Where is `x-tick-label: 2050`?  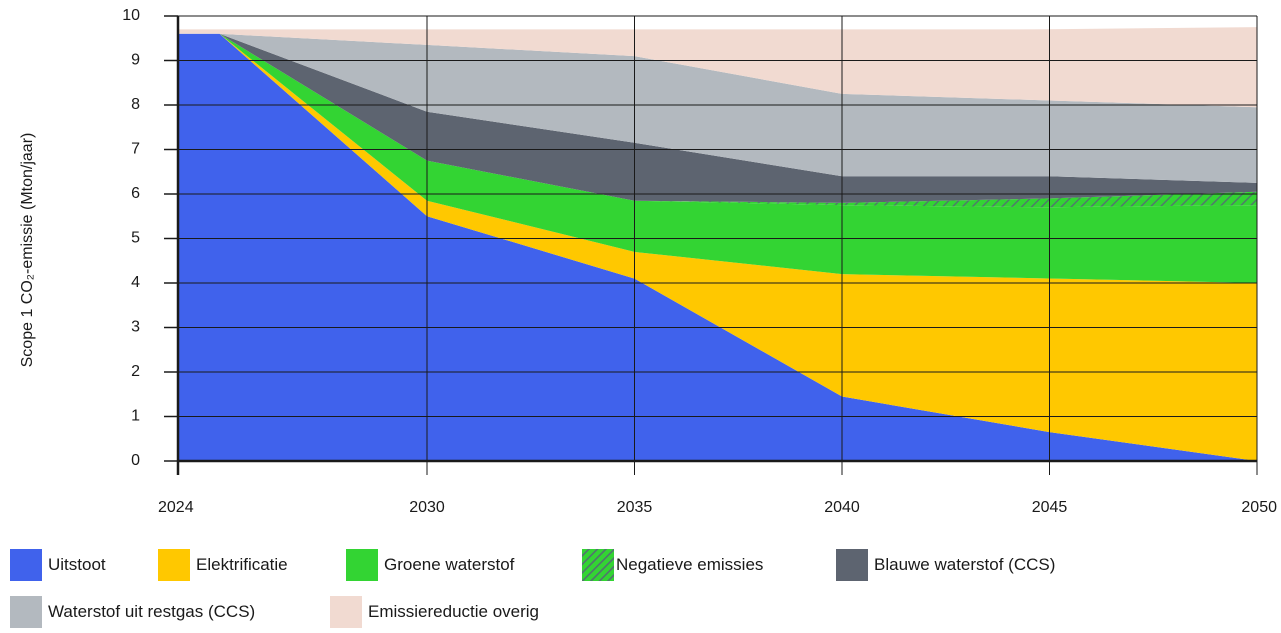 x-tick-label: 2050 is located at coordinates (1259, 507).